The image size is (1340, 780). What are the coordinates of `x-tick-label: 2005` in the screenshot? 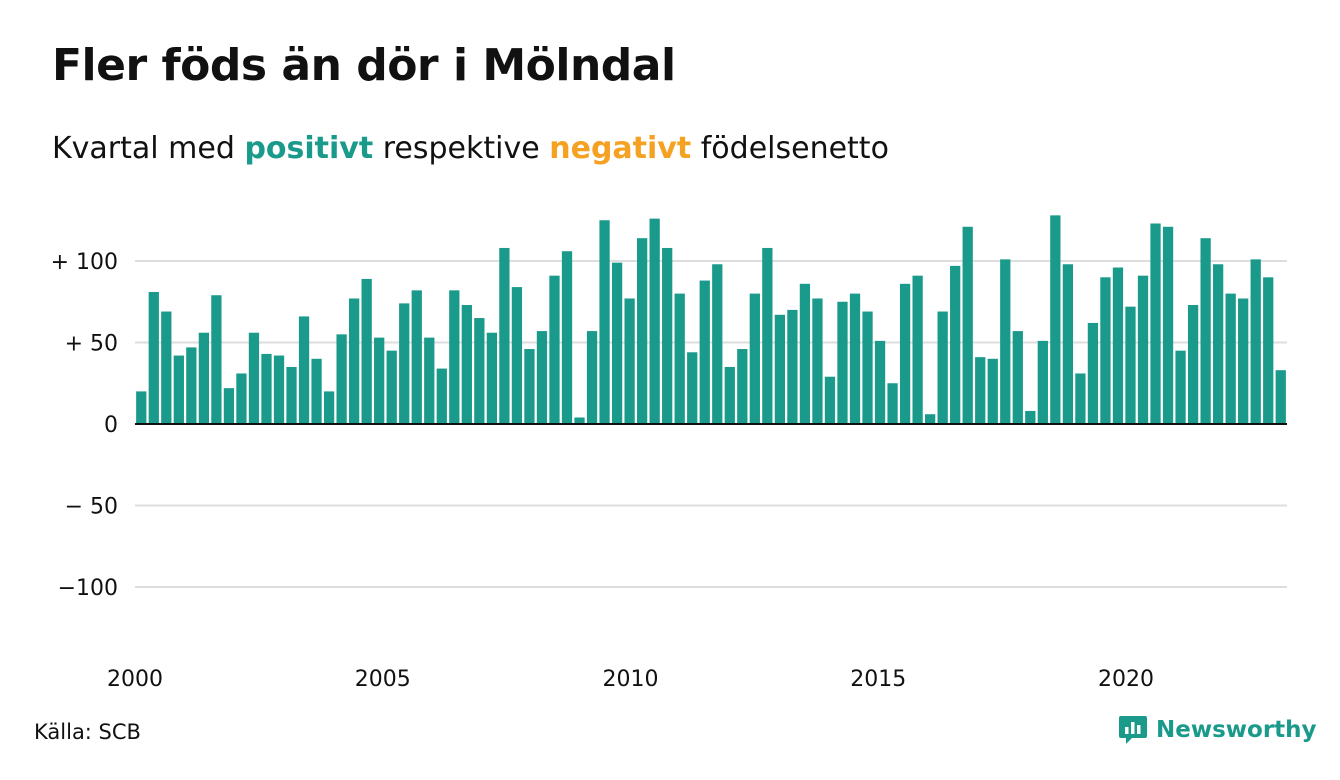 It's located at (383, 679).